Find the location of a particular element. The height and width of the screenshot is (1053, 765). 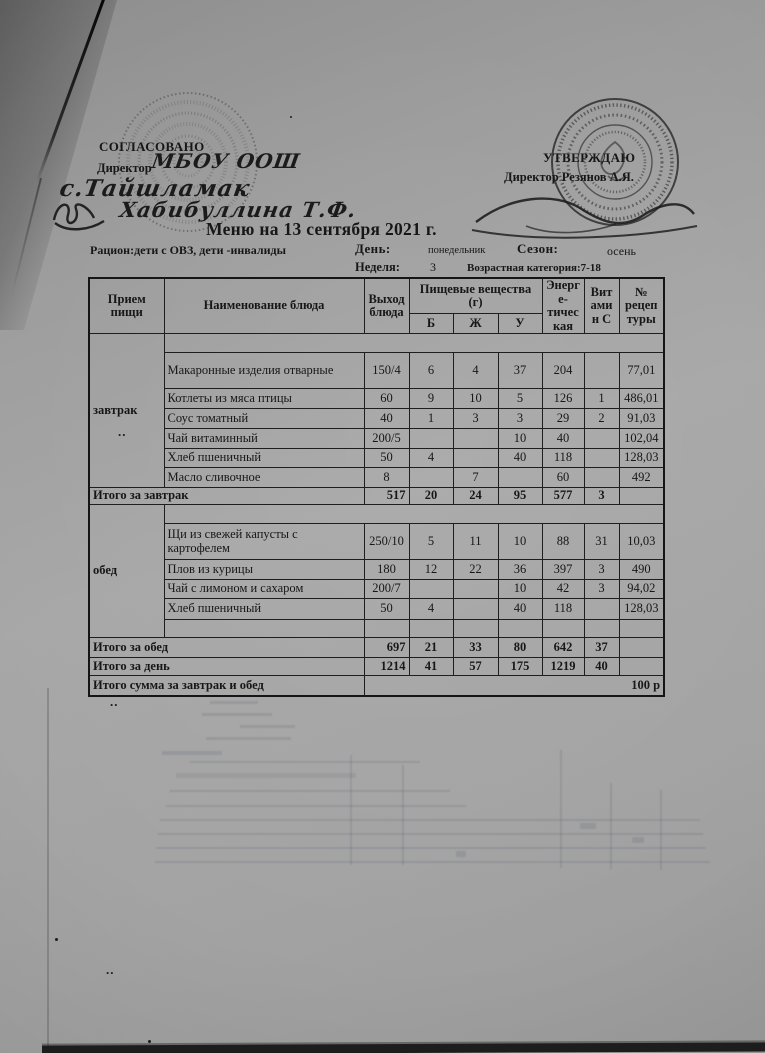

protein-cell: 9 is located at coordinates (431, 398).